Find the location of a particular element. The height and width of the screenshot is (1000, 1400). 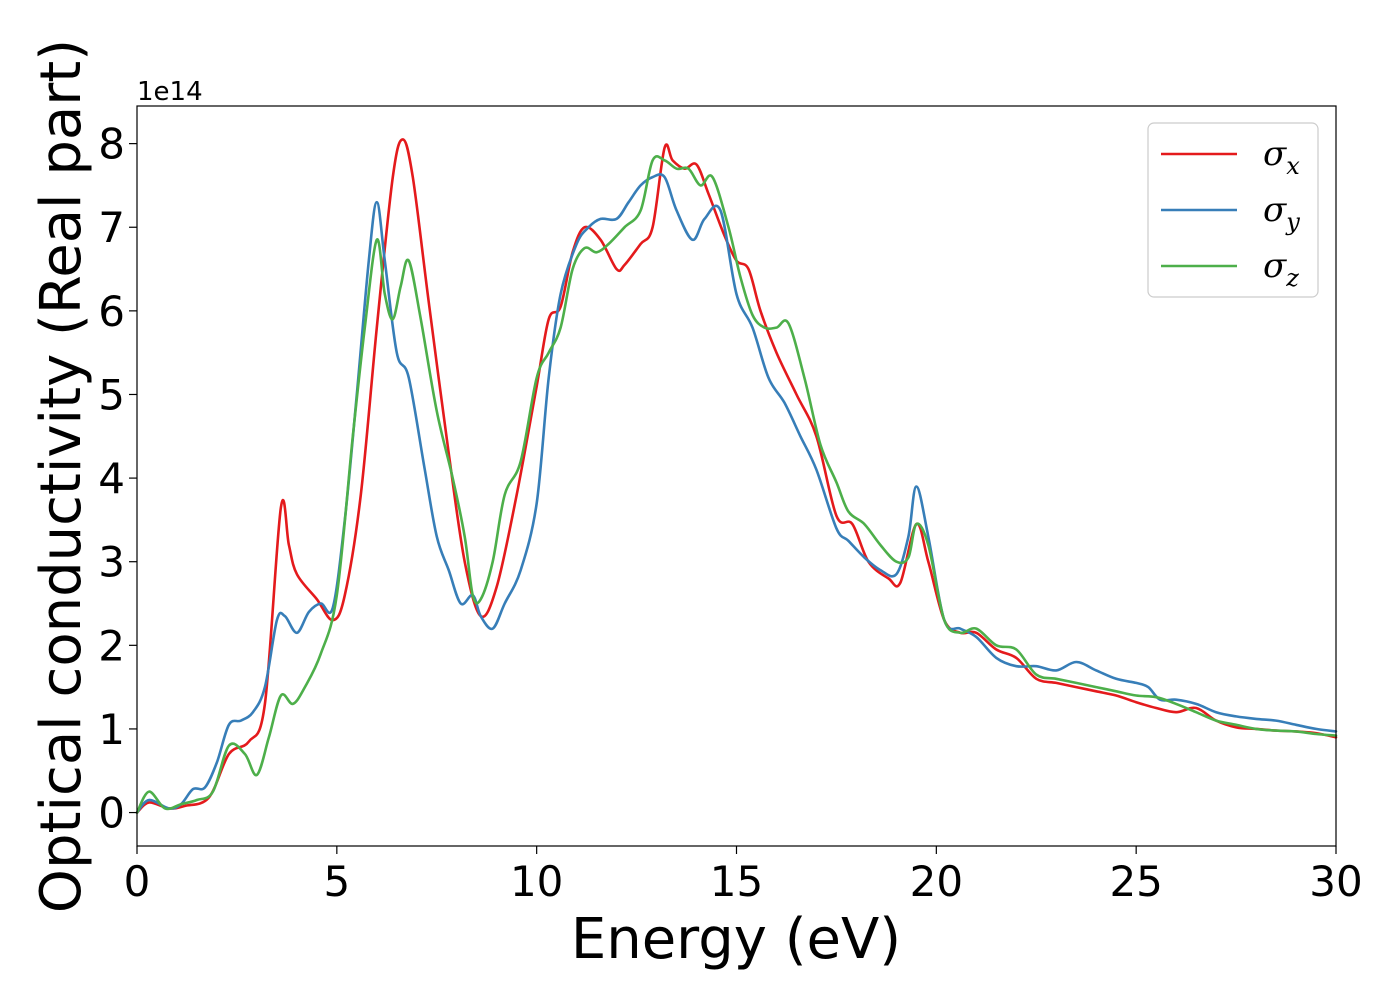

x-tick-label: 20 is located at coordinates (936, 881).